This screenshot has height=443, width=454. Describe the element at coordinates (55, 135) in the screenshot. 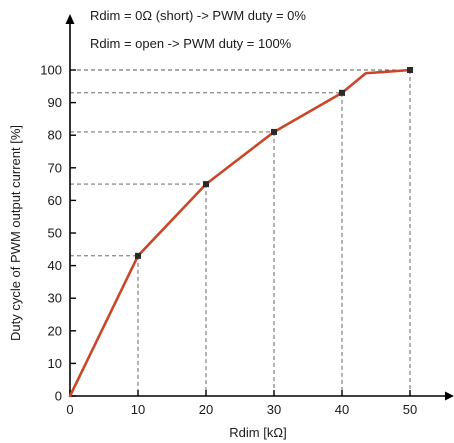

I see `y-tick-label: 80` at that location.